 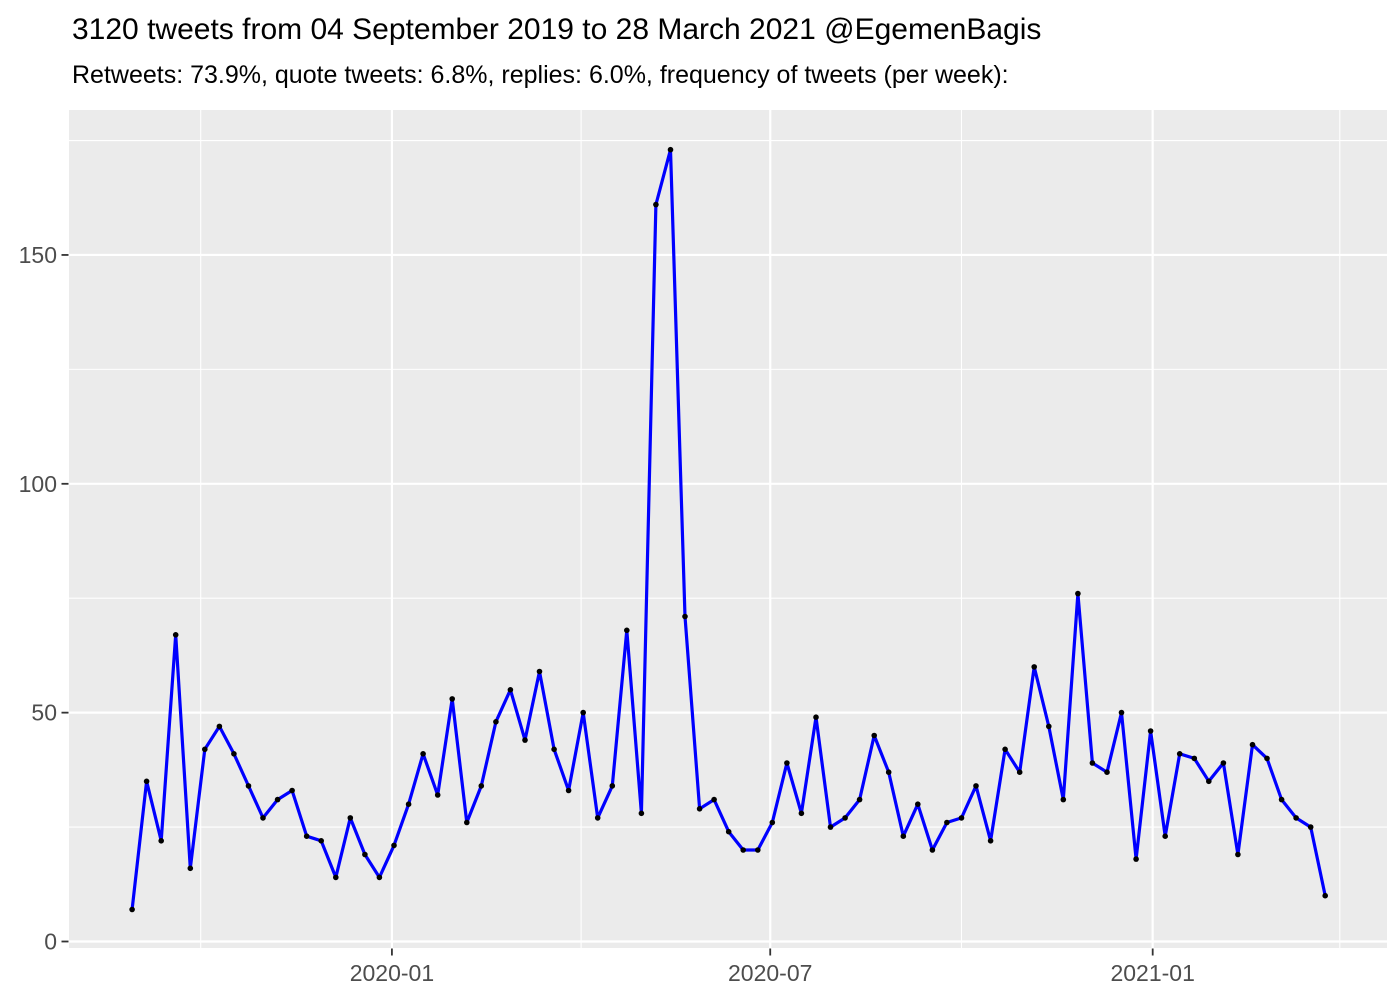 What do you see at coordinates (392, 973) in the screenshot?
I see `x-axis-tick-label: 2020-01` at bounding box center [392, 973].